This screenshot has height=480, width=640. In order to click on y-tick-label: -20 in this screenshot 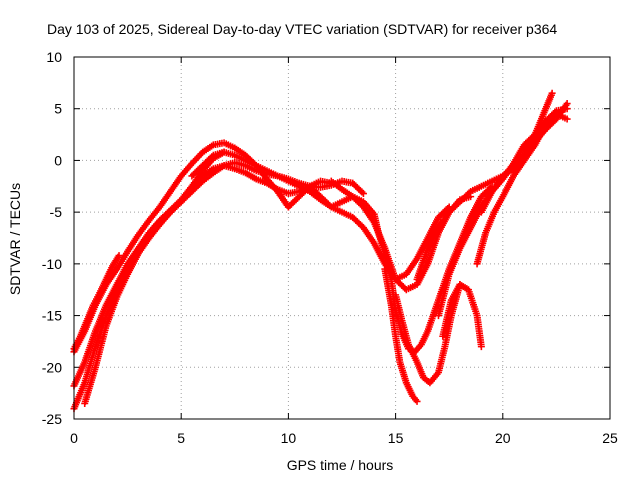, I will do `click(52, 367)`.